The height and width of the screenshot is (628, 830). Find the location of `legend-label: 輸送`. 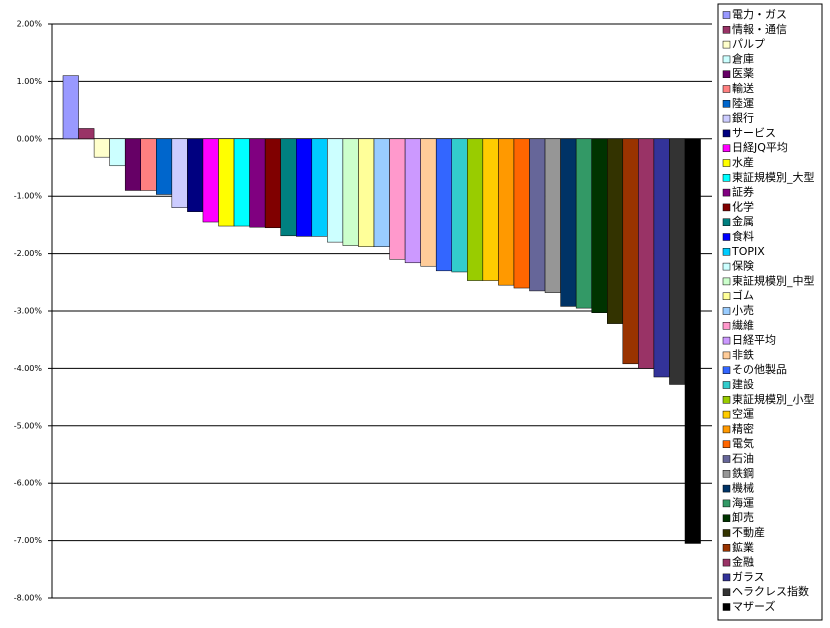

legend-label: 輸送 is located at coordinates (743, 88).